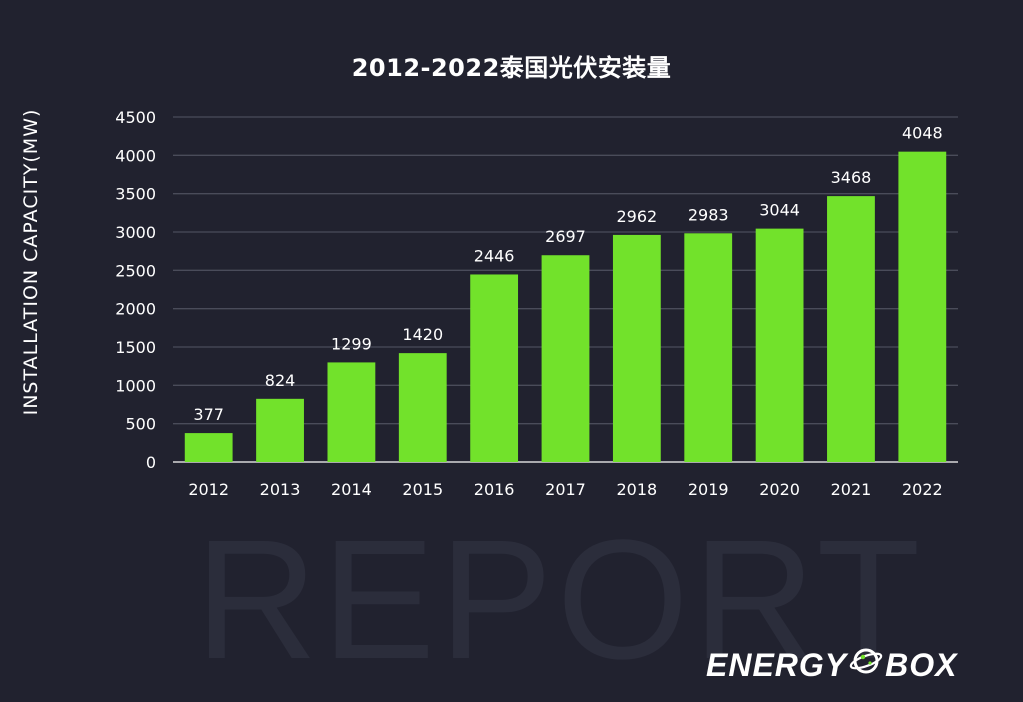  I want to click on logo-text-energy: ENERGY, so click(777, 664).